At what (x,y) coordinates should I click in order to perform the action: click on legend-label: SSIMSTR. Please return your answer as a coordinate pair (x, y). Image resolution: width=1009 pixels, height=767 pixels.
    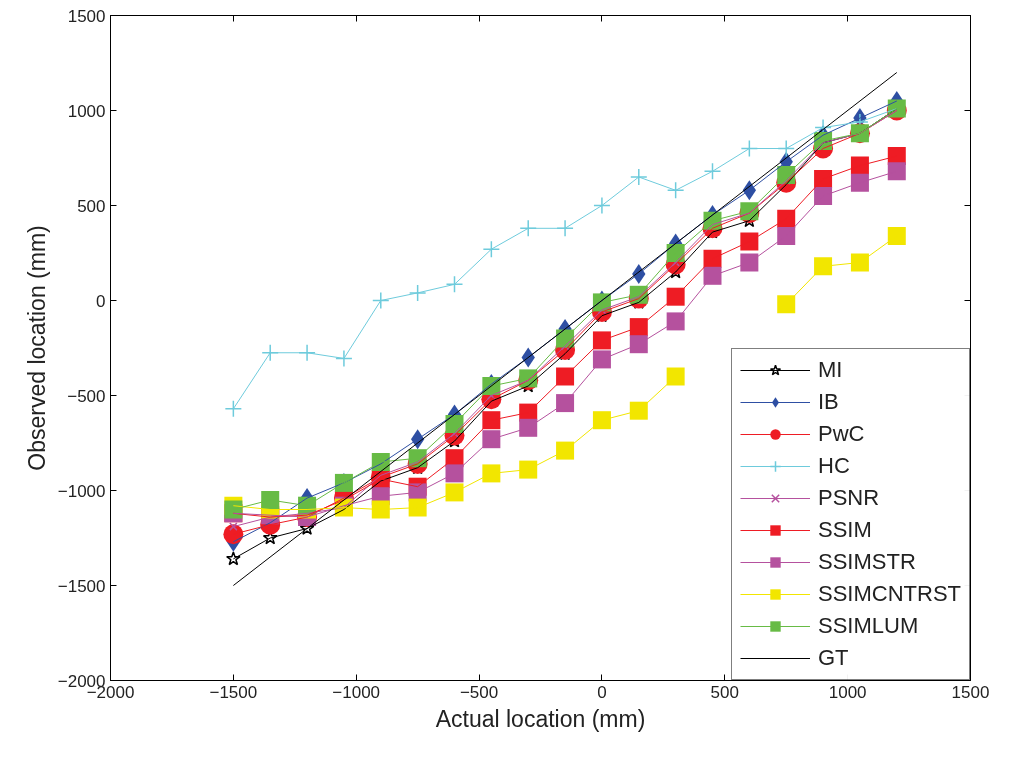
    Looking at the image, I should click on (867, 562).